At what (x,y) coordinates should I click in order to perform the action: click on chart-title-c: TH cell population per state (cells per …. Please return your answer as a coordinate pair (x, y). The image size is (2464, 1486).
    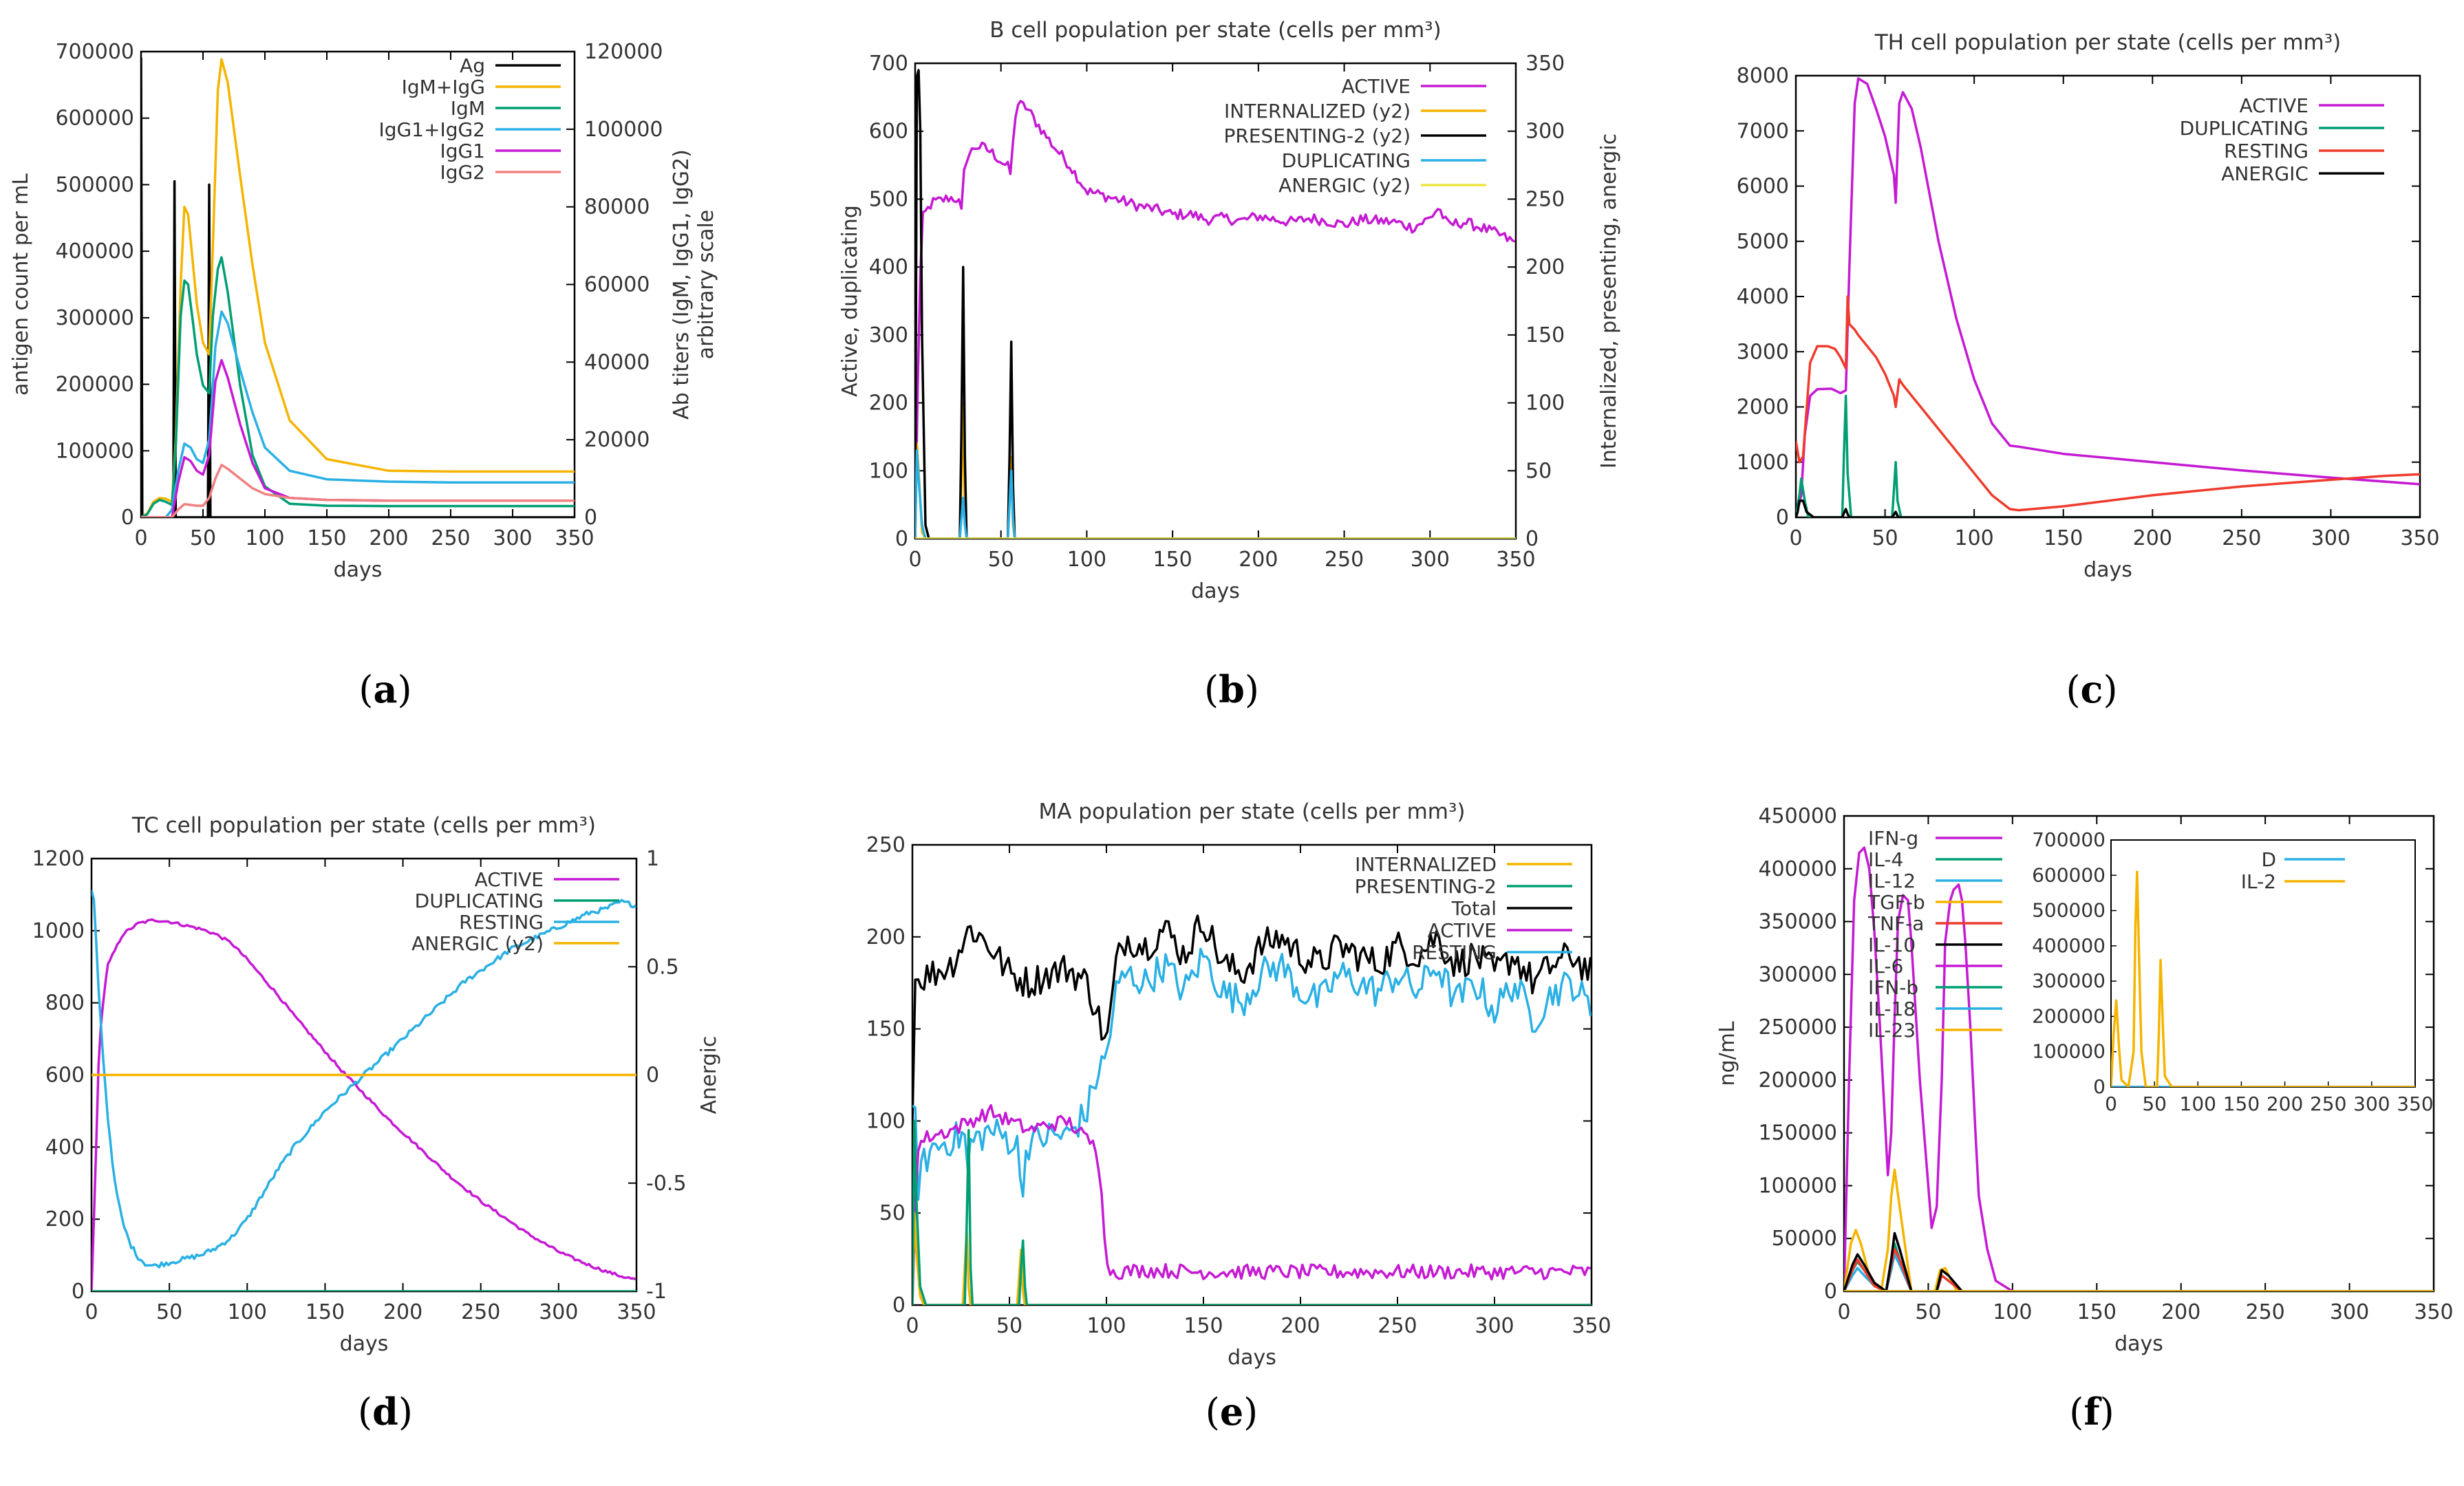
    Looking at the image, I should click on (2108, 42).